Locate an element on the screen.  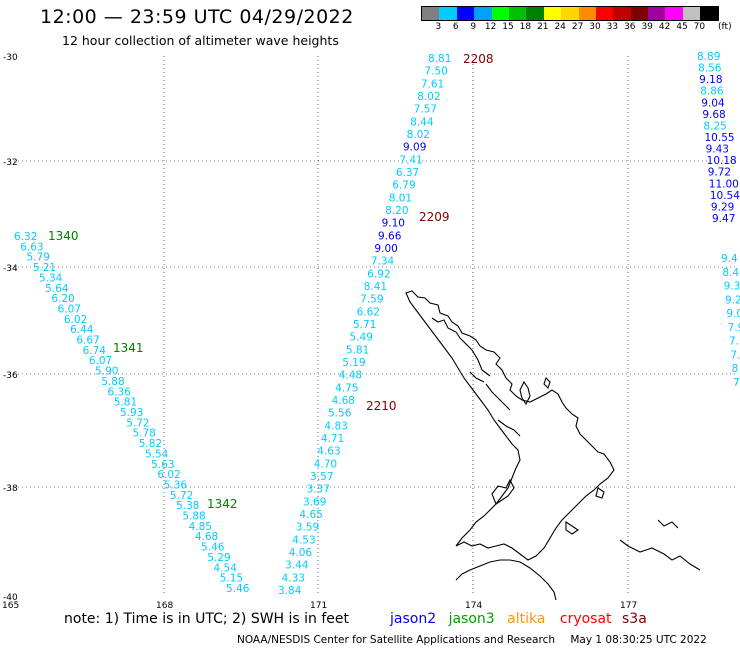
swh-value-track-a: 5.21 is located at coordinates (44, 268).